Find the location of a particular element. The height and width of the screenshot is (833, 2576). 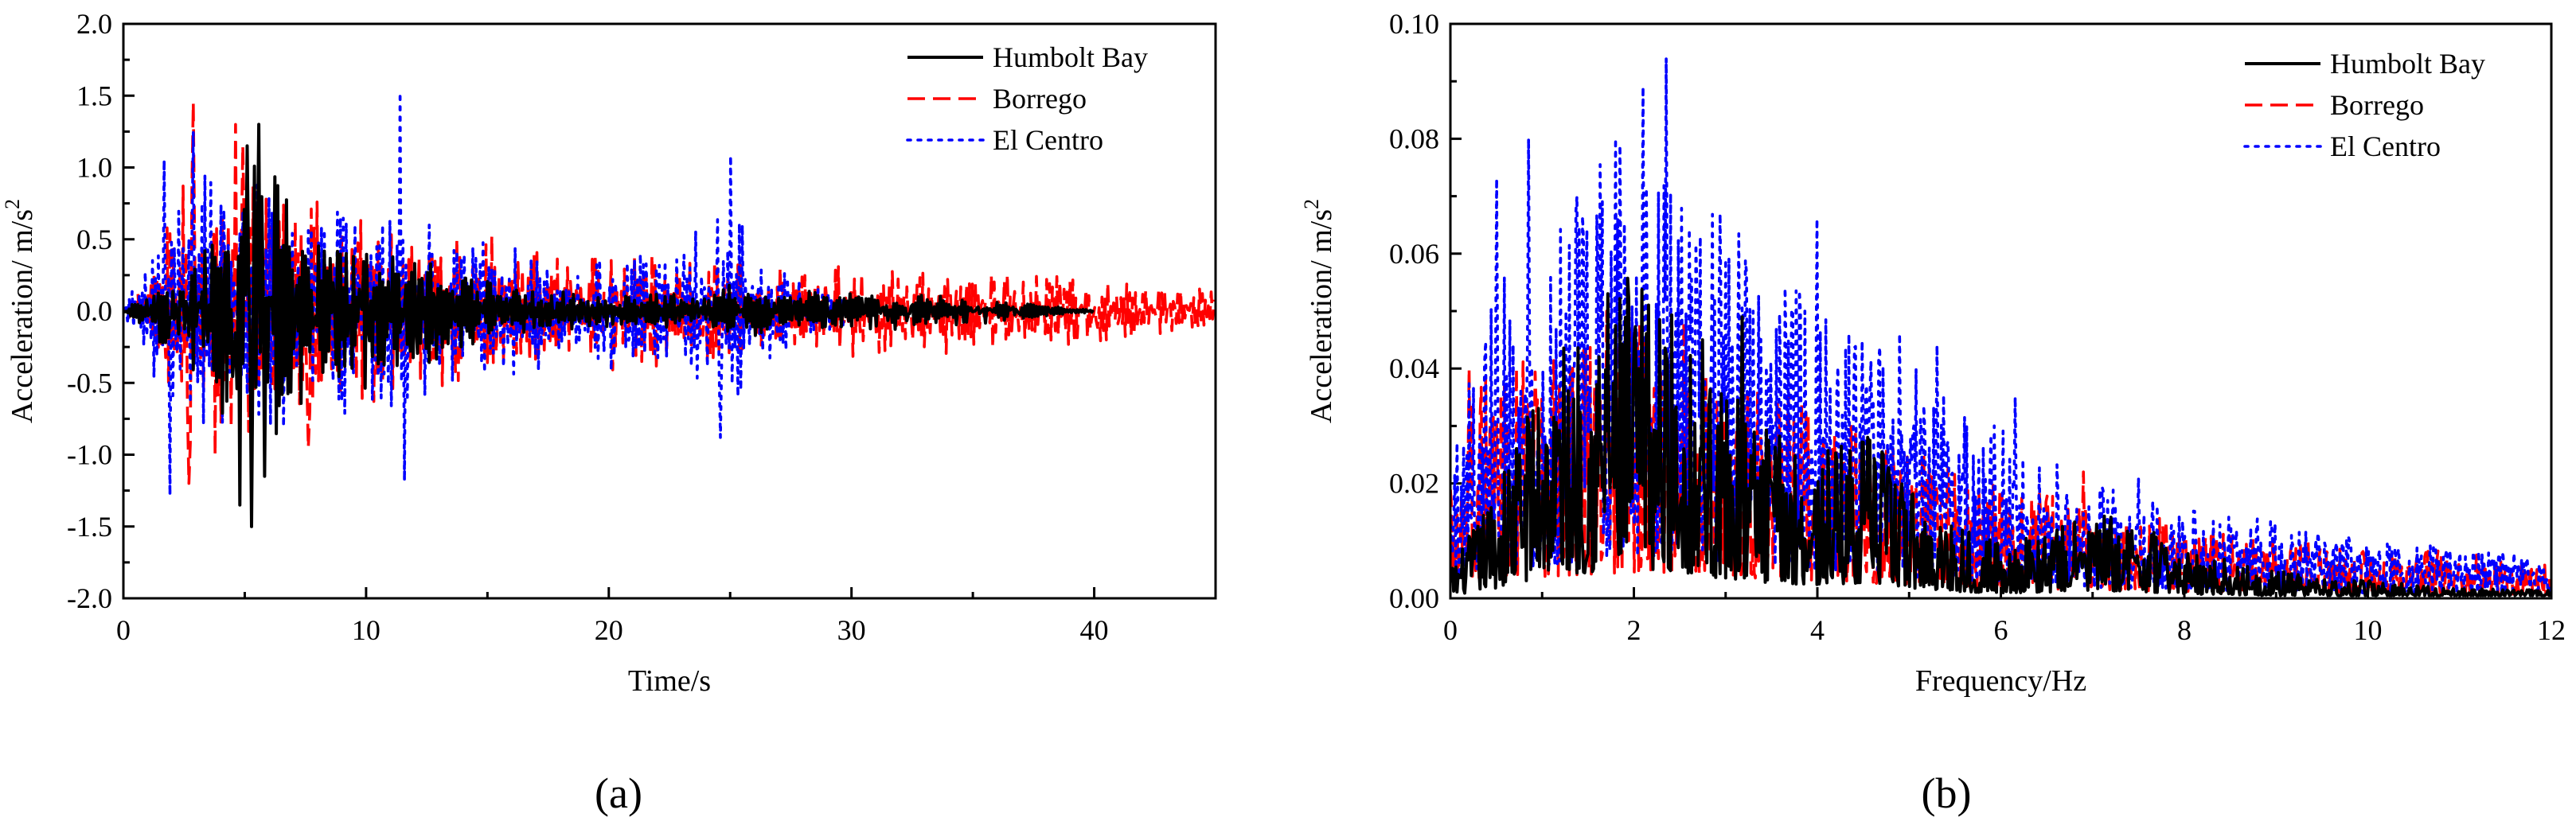

y-tick-label-3: -0.5 is located at coordinates (89, 383).